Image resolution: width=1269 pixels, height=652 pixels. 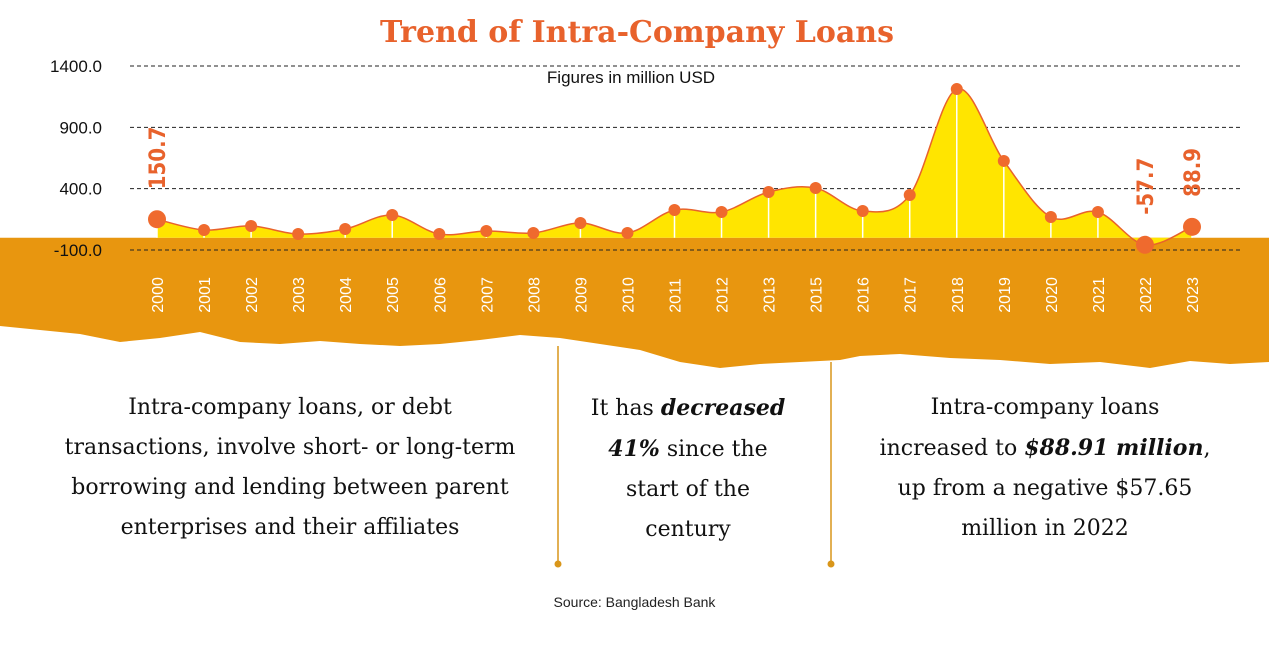 What do you see at coordinates (158, 295) in the screenshot?
I see `x-tick-label: 2000` at bounding box center [158, 295].